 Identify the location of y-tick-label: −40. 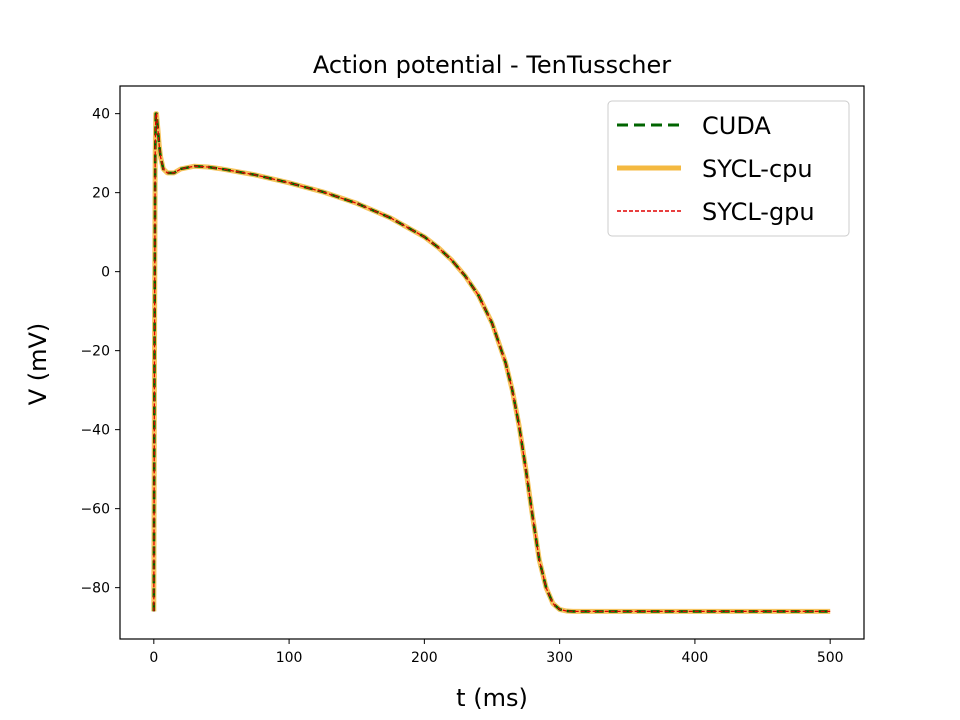
(95, 431).